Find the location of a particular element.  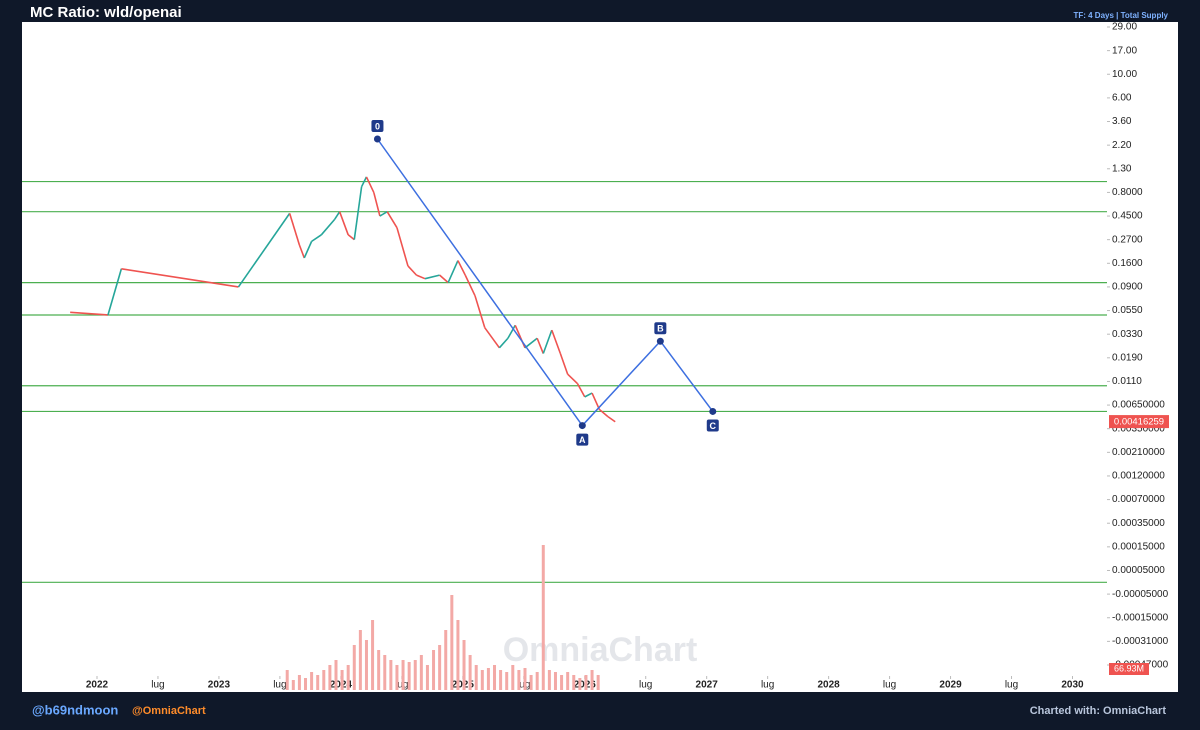

last-value: 0.00416259 is located at coordinates (1139, 422).